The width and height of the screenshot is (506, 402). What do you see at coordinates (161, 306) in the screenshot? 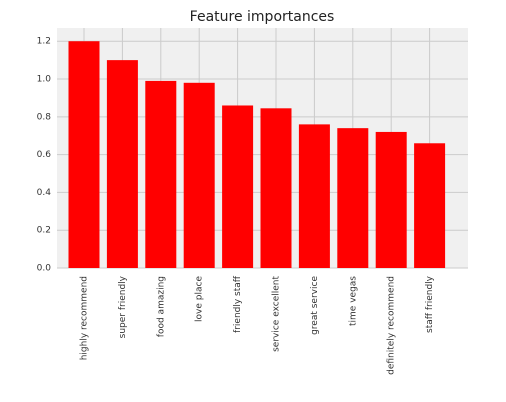
I see `x-tick-label: food amazing` at bounding box center [161, 306].